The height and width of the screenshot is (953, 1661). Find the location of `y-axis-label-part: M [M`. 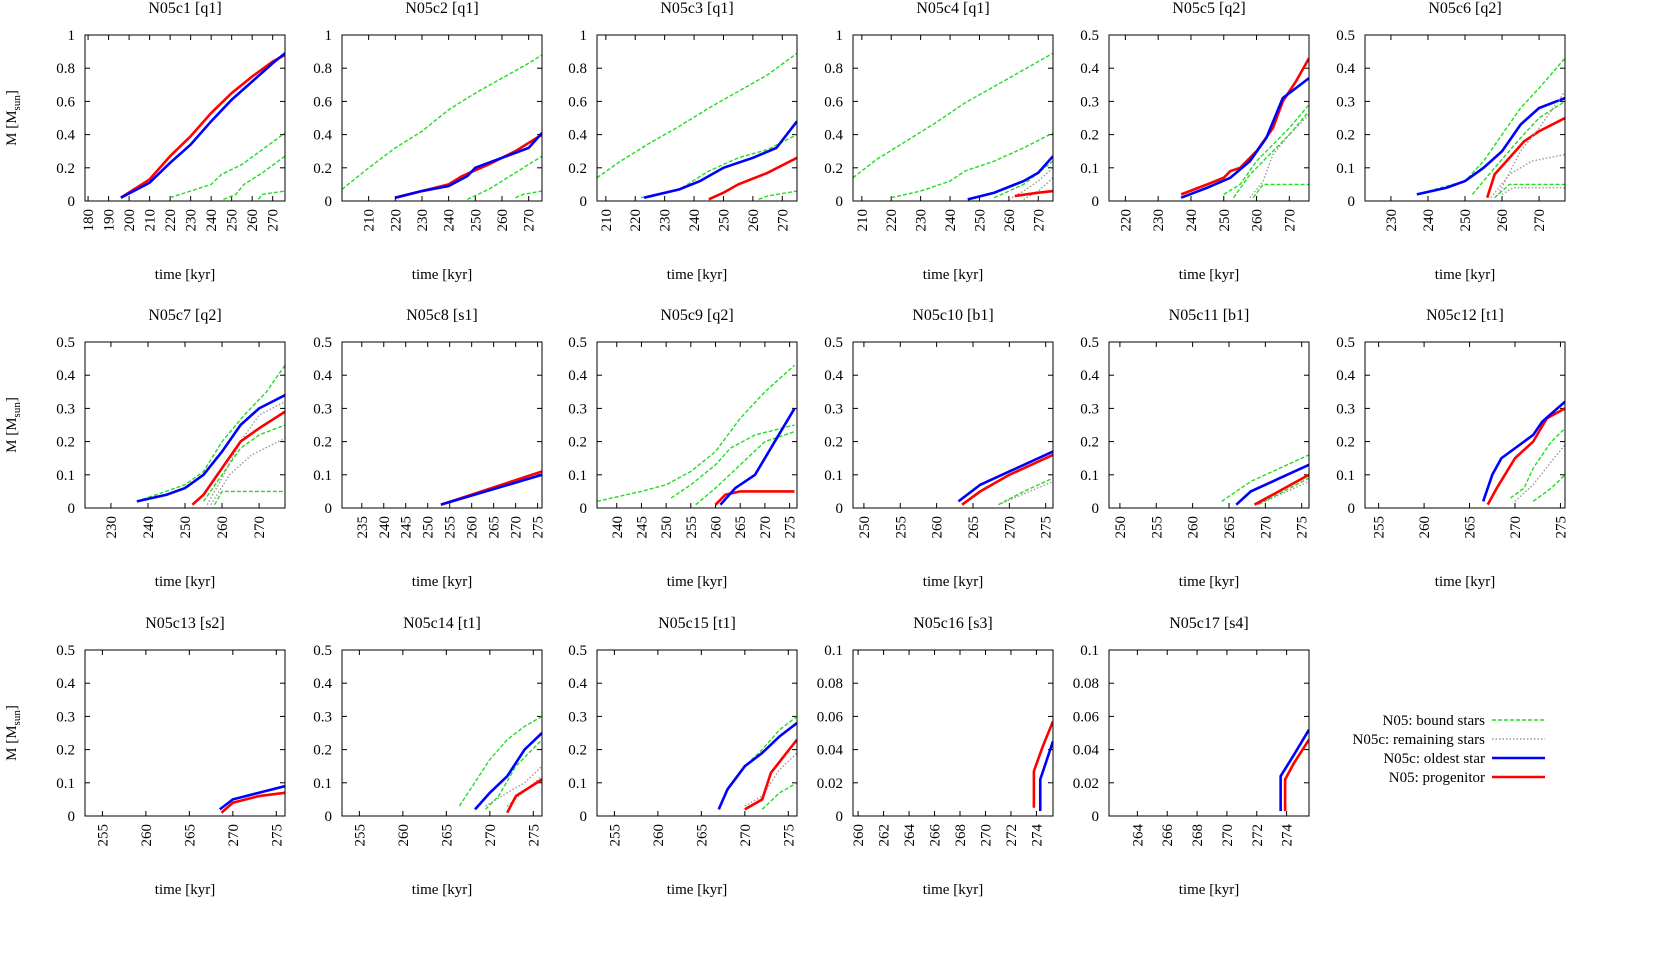

y-axis-label-part: M [M is located at coordinates (12, 742).